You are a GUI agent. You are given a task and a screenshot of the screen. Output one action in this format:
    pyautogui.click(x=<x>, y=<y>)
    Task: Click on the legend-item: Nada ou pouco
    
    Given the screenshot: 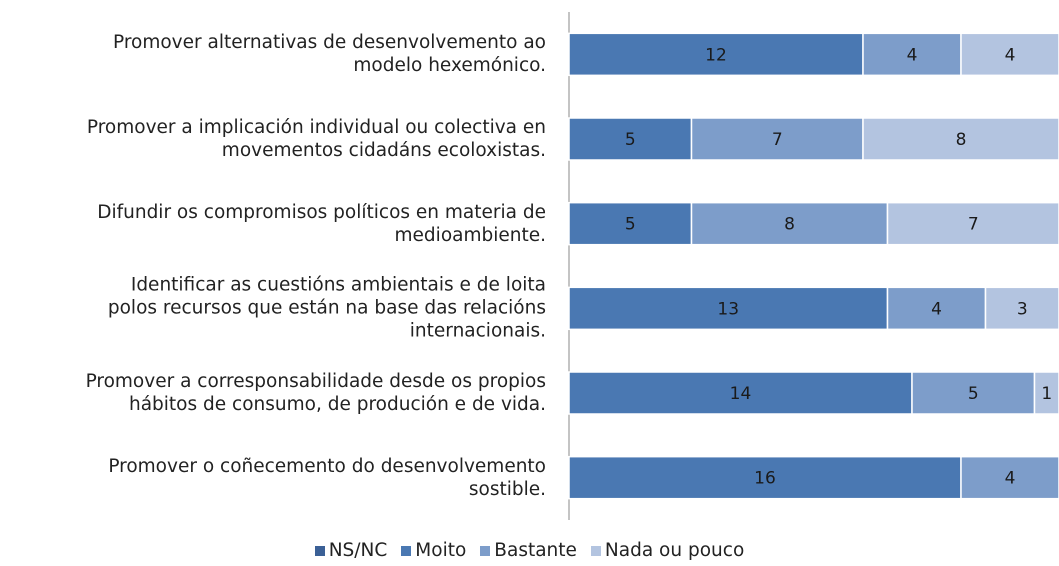 What is the action you would take?
    pyautogui.click(x=667, y=550)
    